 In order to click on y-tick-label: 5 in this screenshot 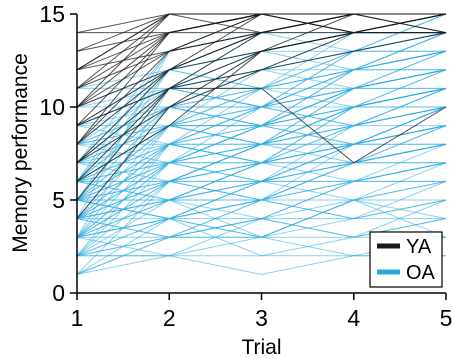, I will do `click(58, 200)`.